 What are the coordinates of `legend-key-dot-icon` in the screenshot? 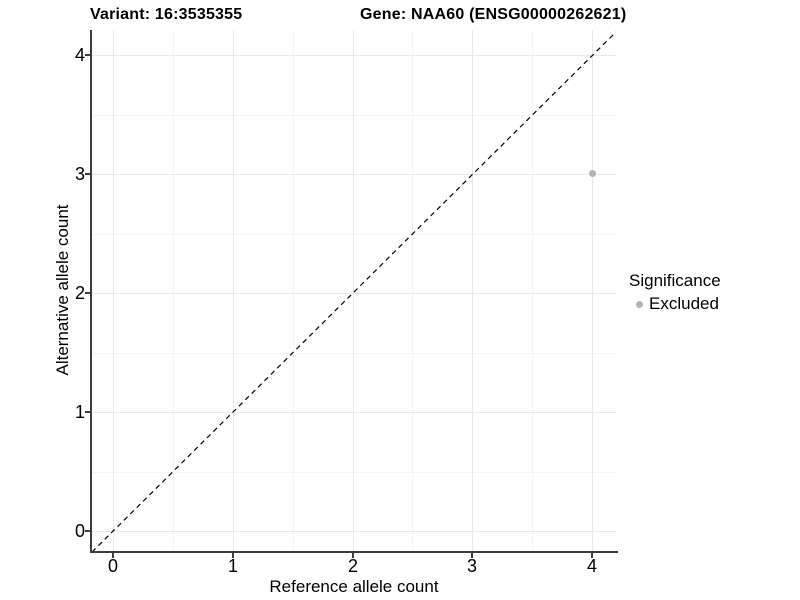 It's located at (639, 304).